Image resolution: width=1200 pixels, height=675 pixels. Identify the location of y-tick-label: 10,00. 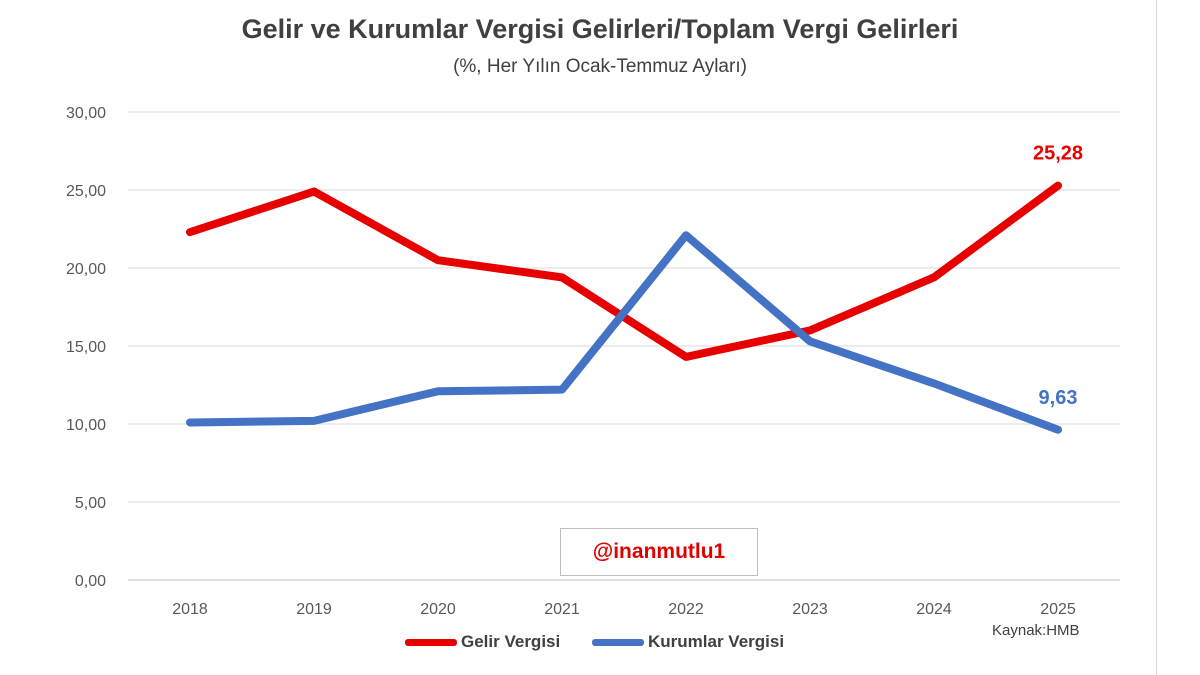
(86, 425).